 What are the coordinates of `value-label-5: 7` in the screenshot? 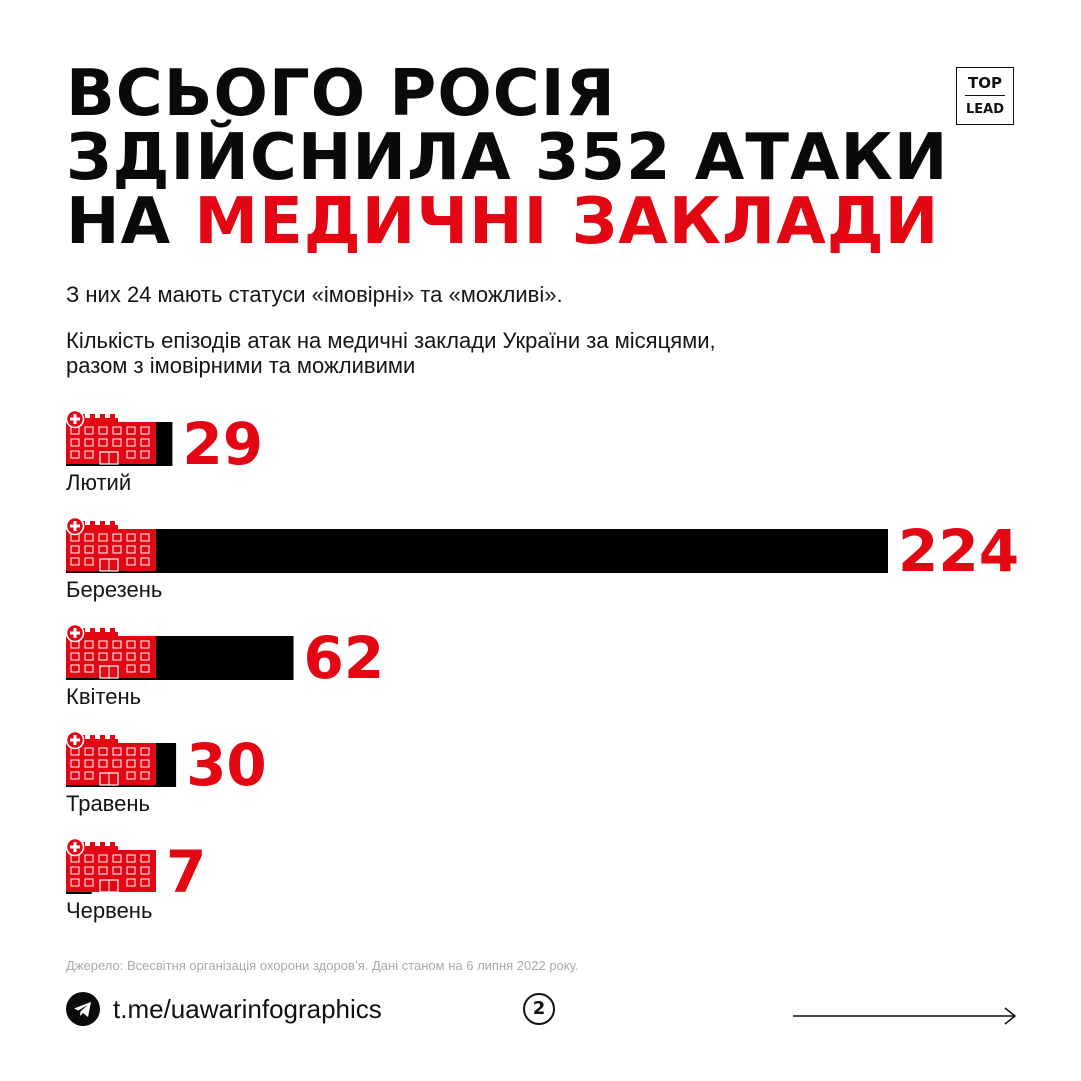 It's located at (186, 872).